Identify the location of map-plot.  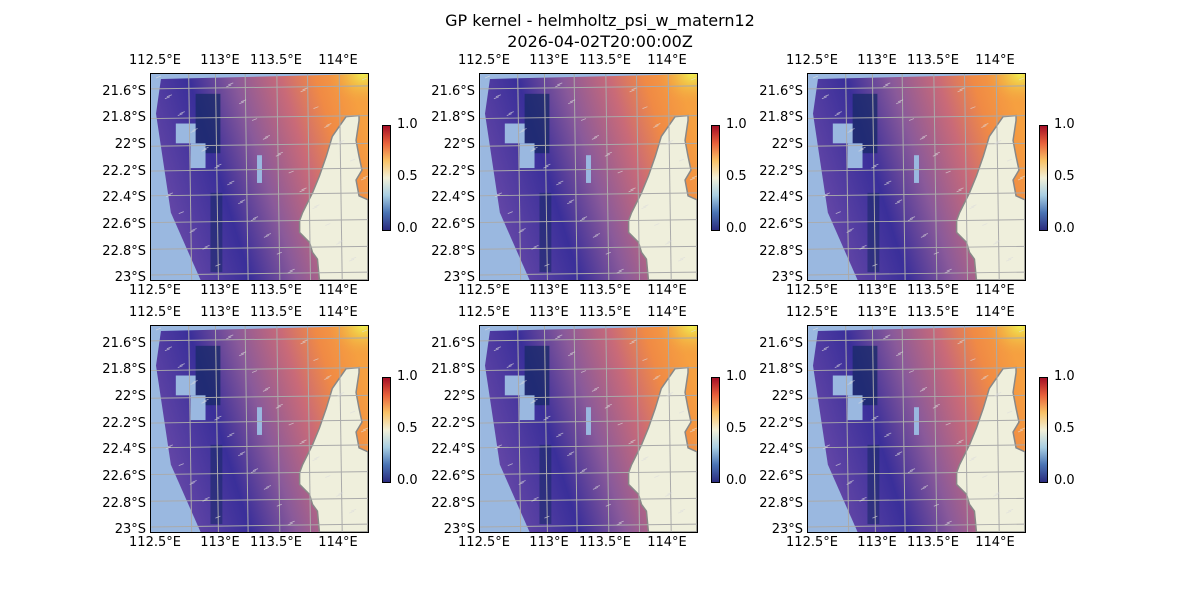
(259, 429).